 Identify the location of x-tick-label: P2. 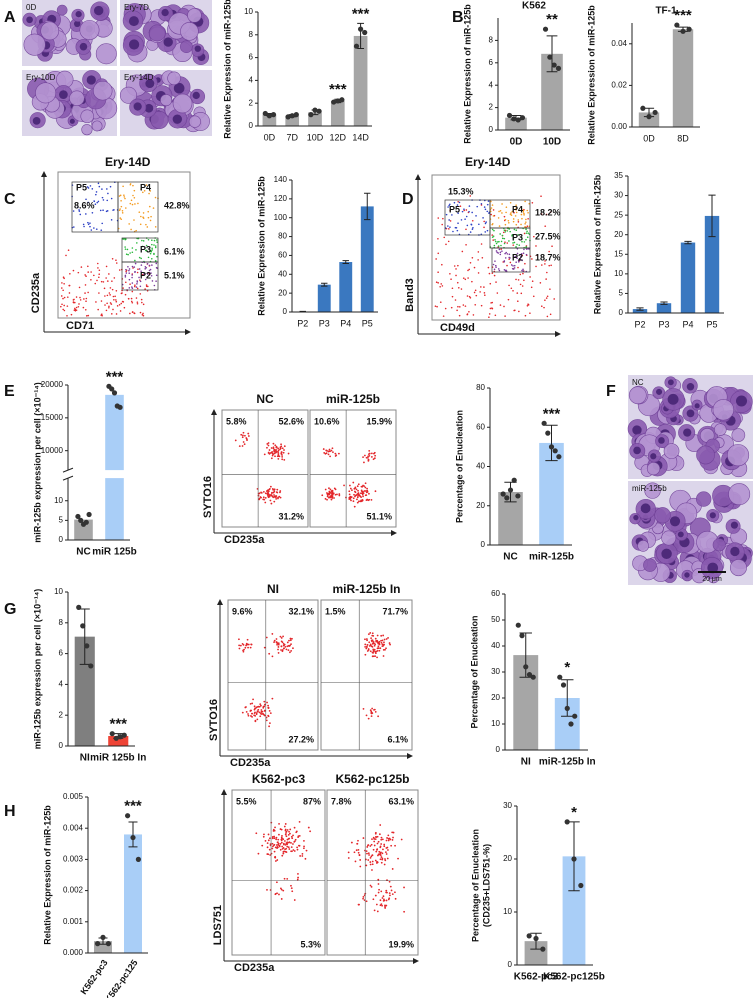
(639, 324).